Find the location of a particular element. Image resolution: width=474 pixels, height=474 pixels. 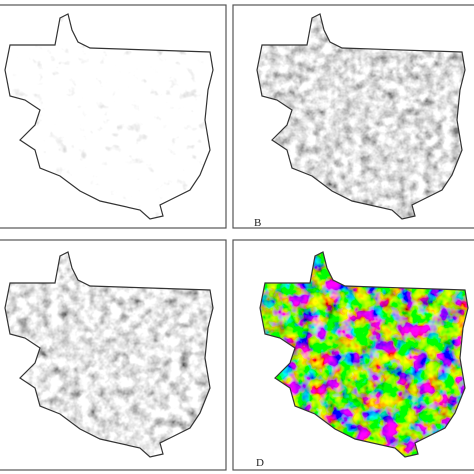

panel-label: D is located at coordinates (260, 463).